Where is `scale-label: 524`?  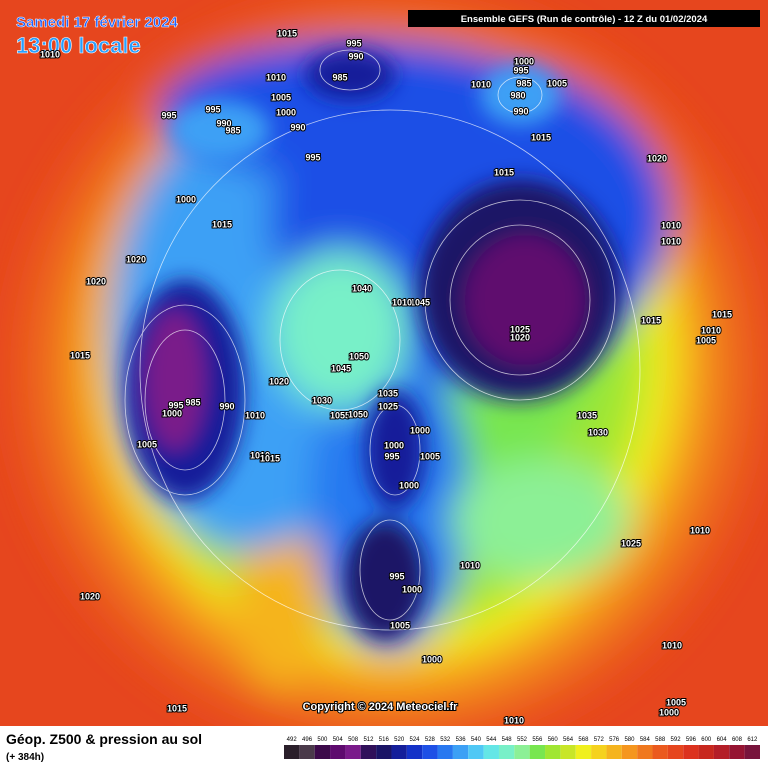 scale-label: 524 is located at coordinates (415, 740).